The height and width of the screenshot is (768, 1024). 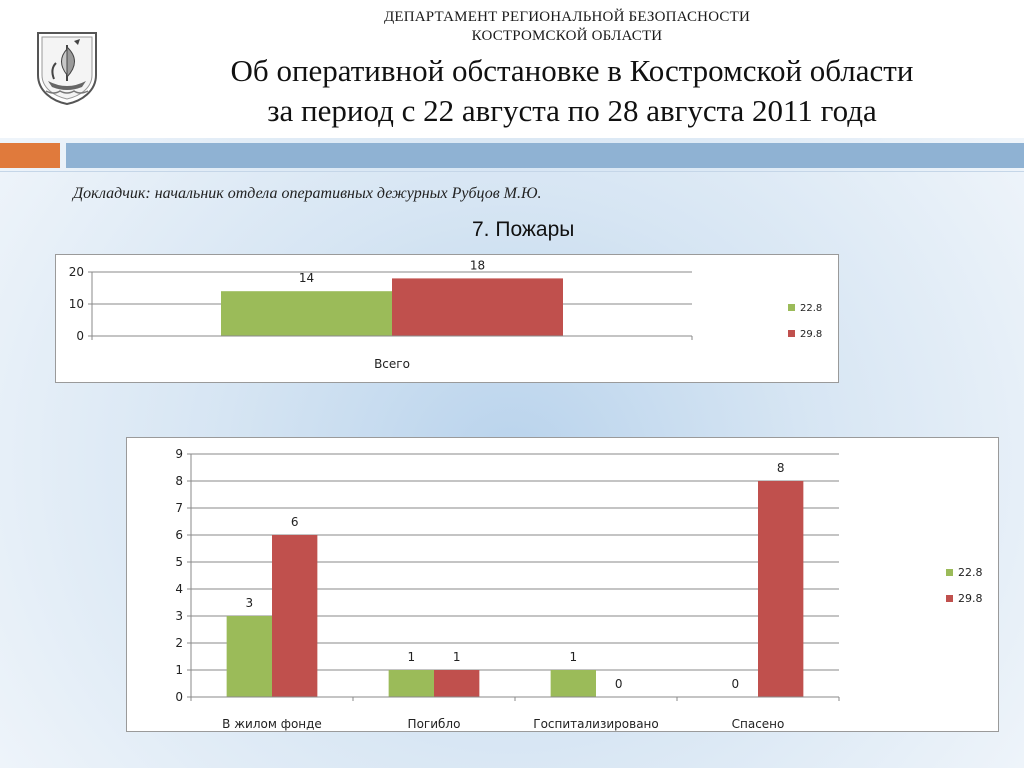 What do you see at coordinates (567, 17) in the screenshot?
I see `department-name-line1: ДЕПАРТАМЕНТ РЕГИОНАЛЬНОЙ БЕЗОПАСНОСТИ` at bounding box center [567, 17].